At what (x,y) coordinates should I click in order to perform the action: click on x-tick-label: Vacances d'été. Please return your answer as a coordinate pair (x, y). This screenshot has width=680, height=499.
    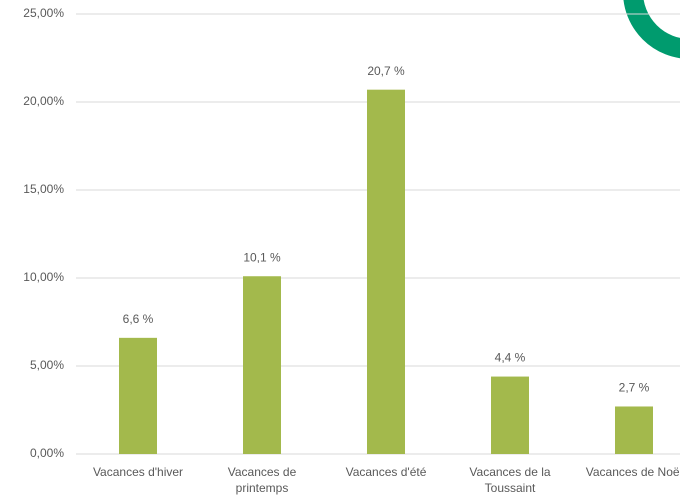
    Looking at the image, I should click on (386, 472).